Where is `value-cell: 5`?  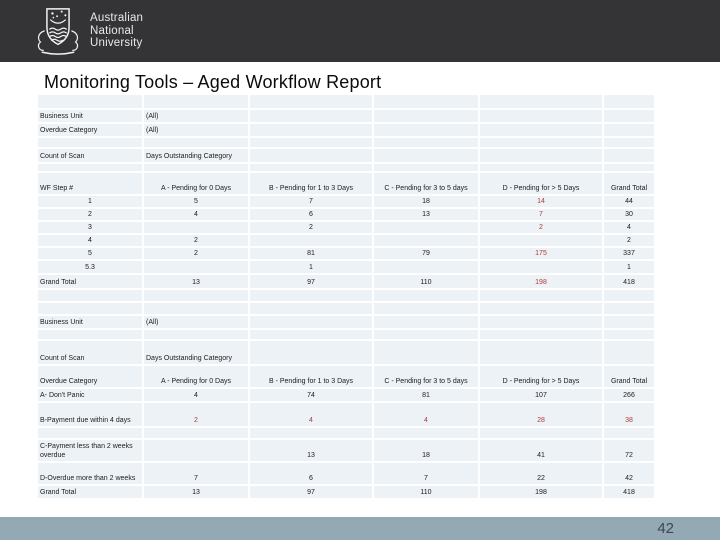 value-cell: 5 is located at coordinates (196, 201).